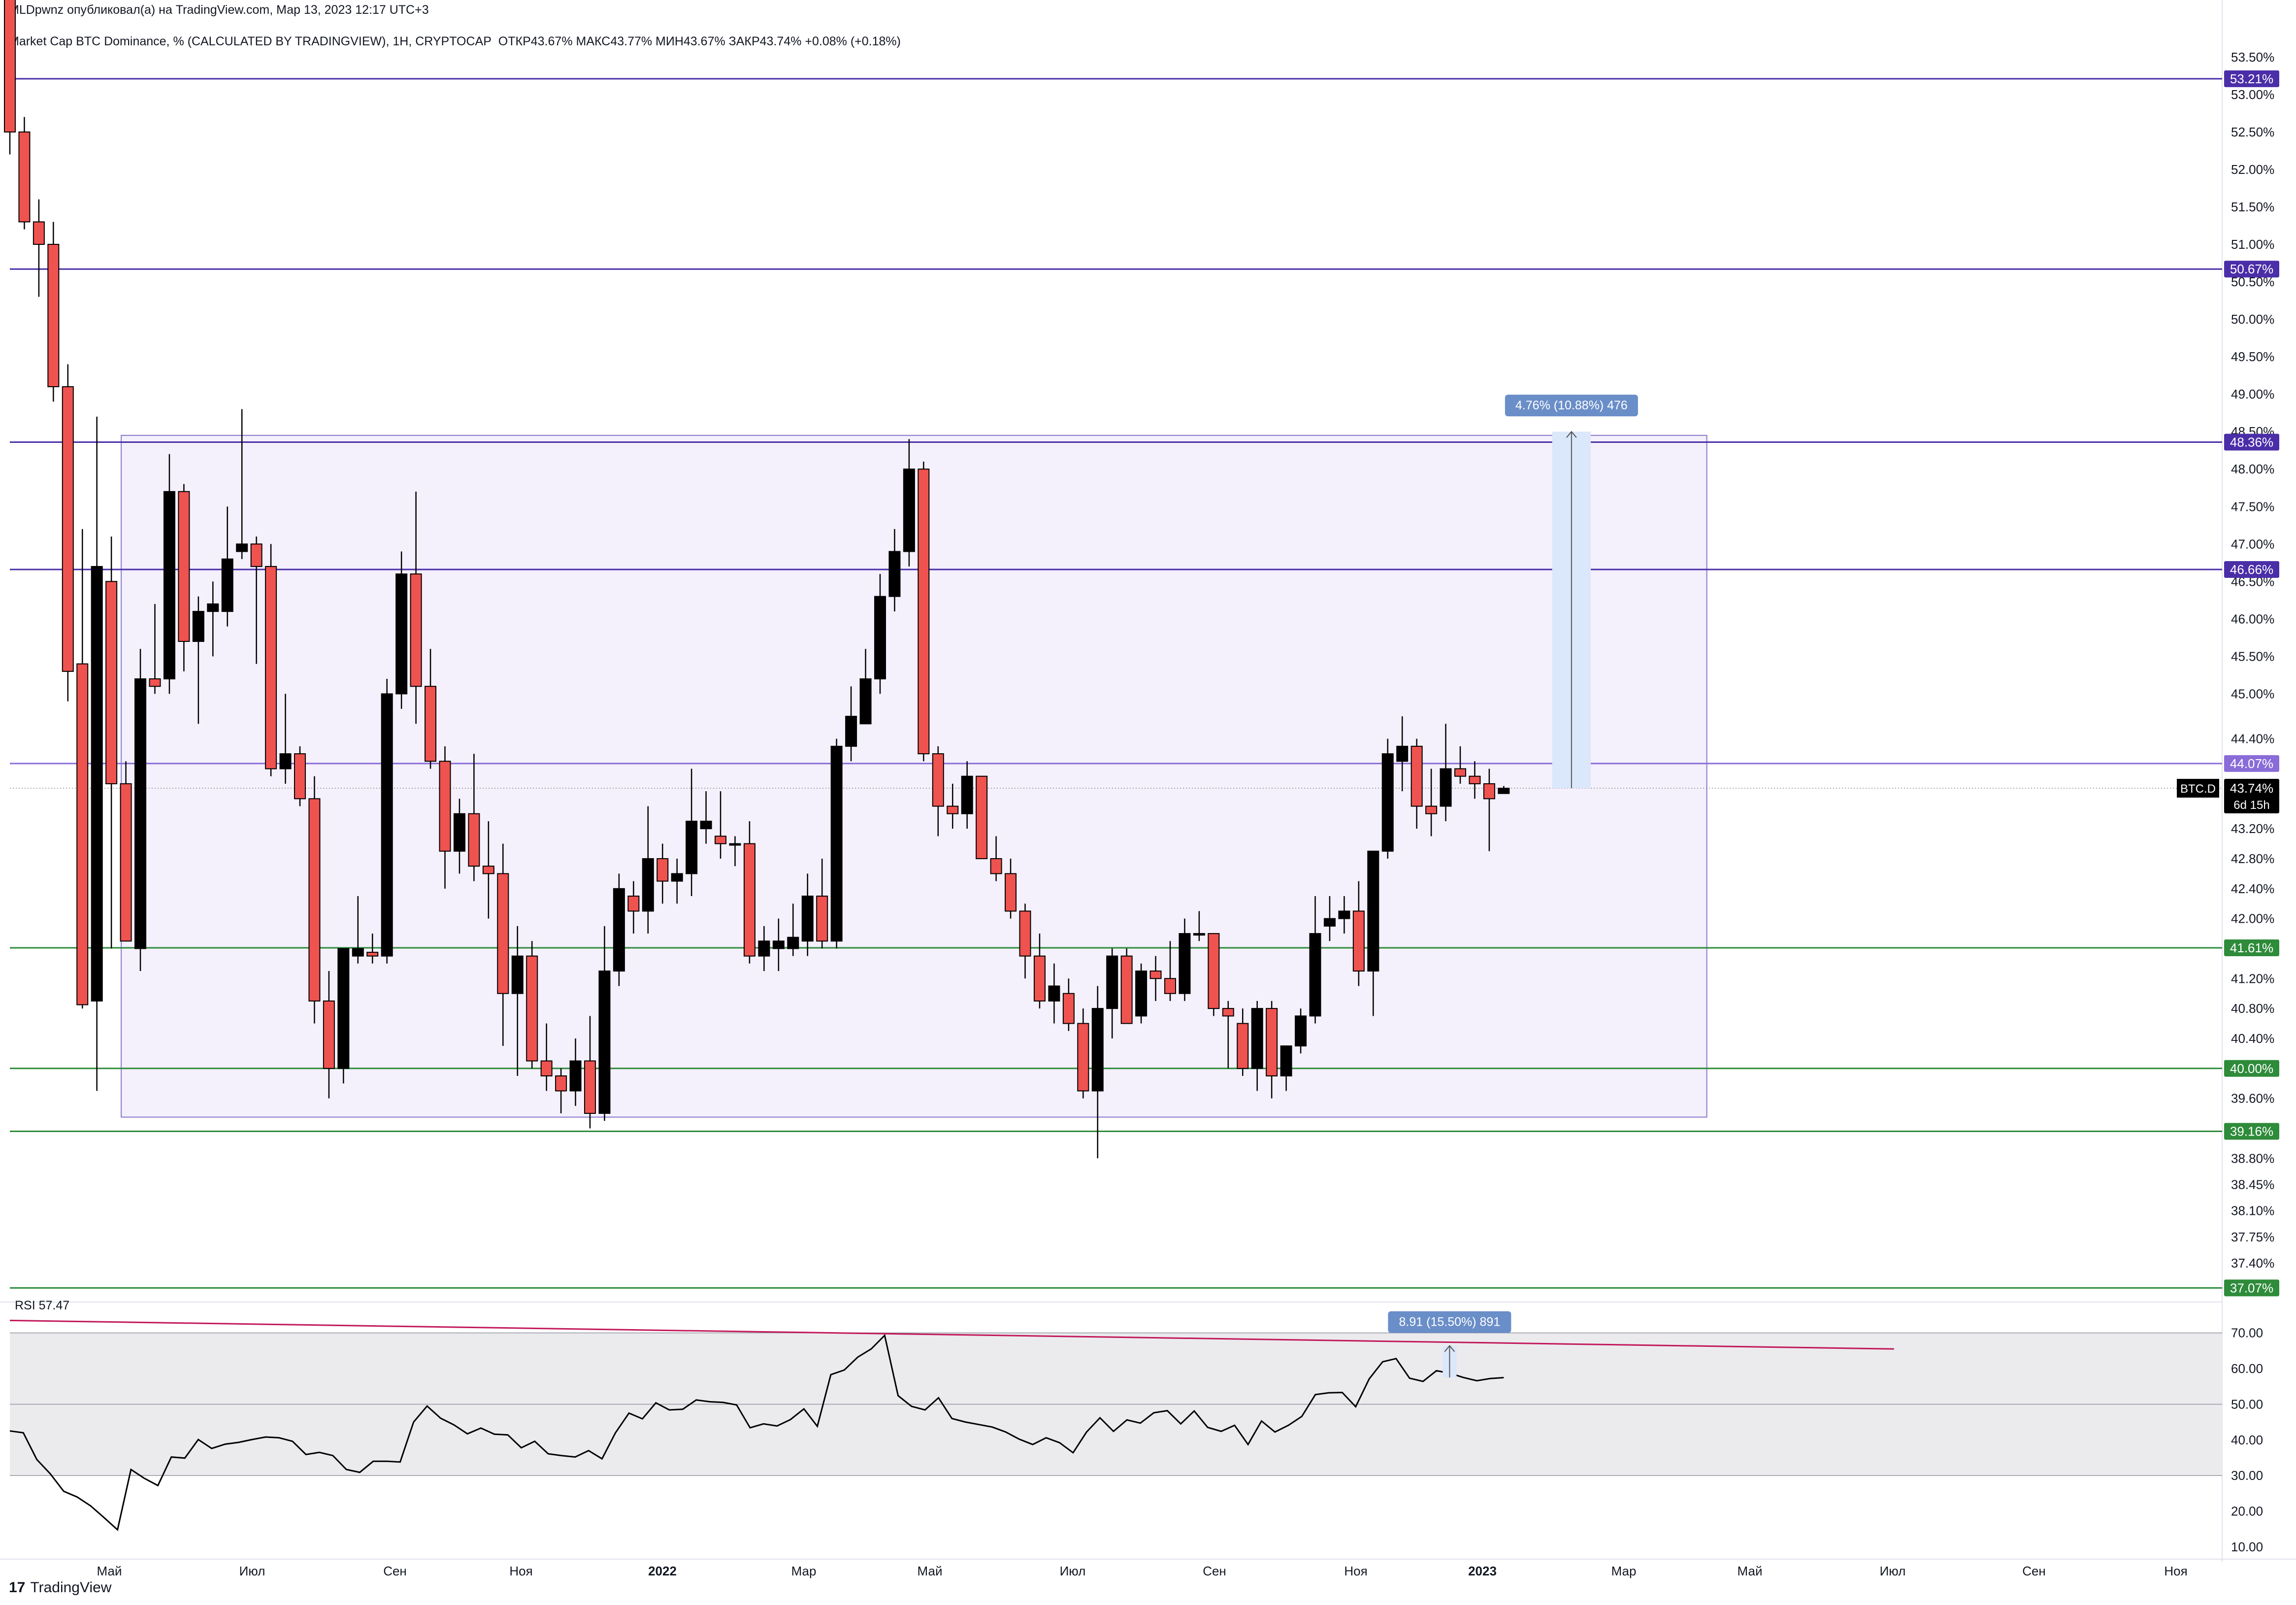  What do you see at coordinates (951, 1334) in the screenshot?
I see `rsi-trendline` at bounding box center [951, 1334].